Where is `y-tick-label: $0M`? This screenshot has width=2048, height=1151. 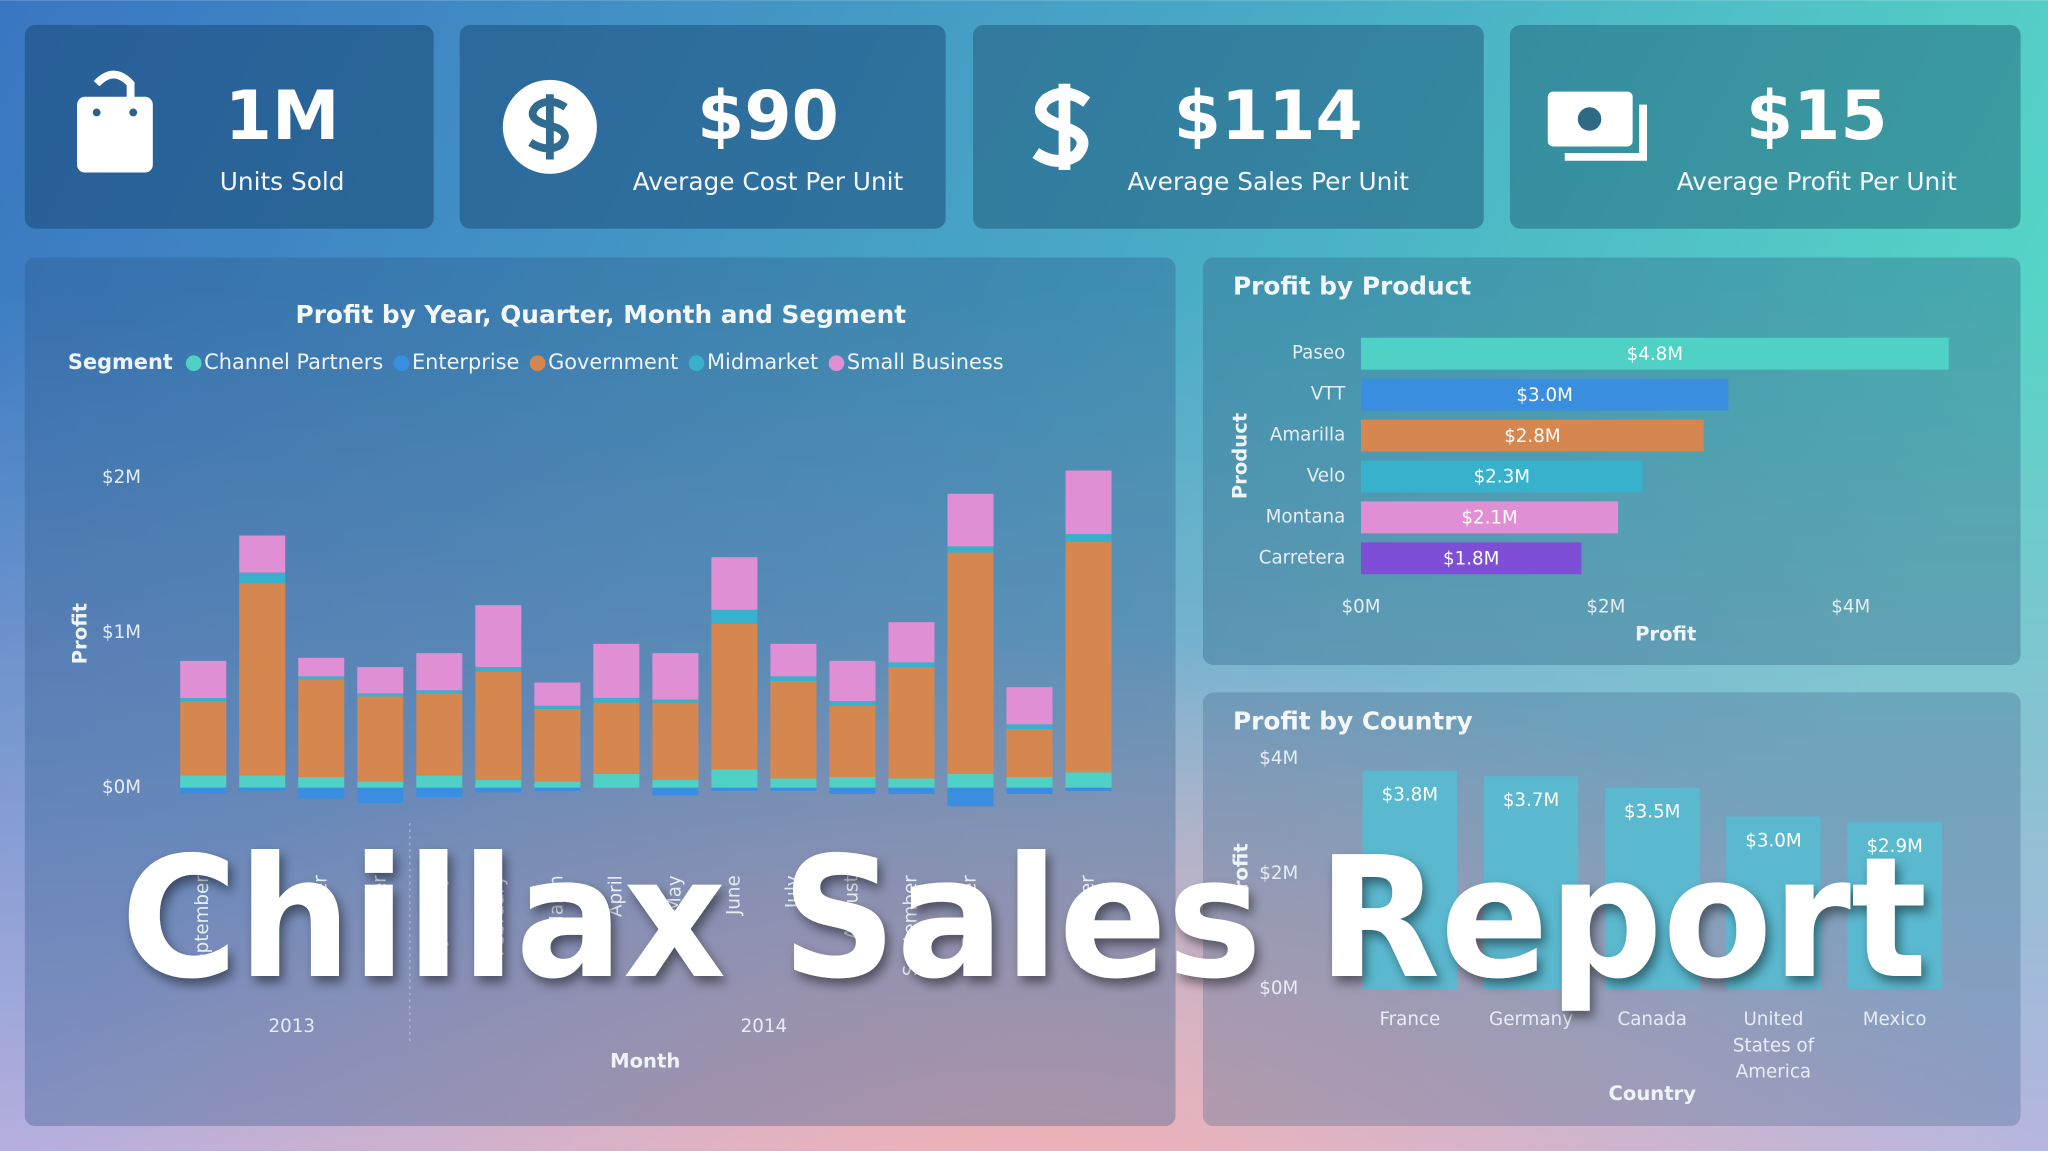
y-tick-label: $0M is located at coordinates (1278, 988).